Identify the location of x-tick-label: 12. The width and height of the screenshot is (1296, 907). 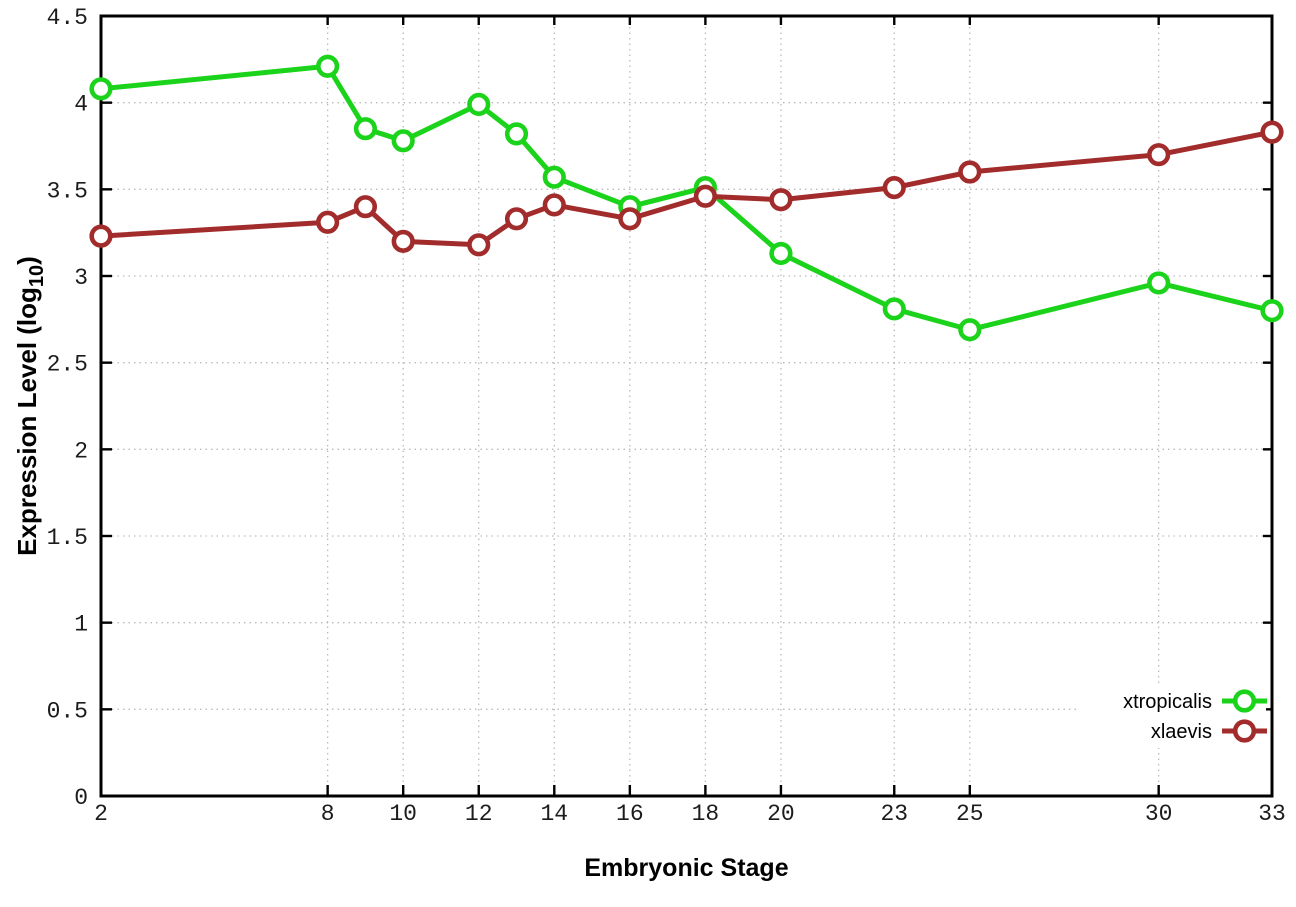
(479, 814).